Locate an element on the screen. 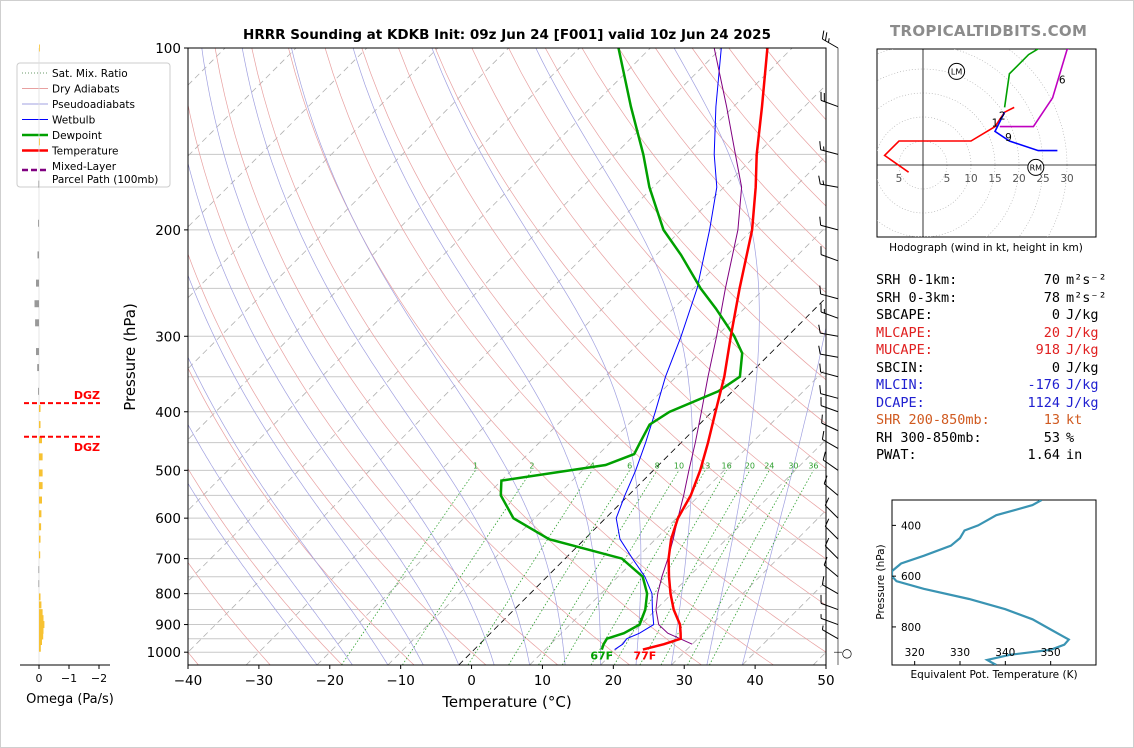  stat-value: 70 is located at coordinates (1051, 280).